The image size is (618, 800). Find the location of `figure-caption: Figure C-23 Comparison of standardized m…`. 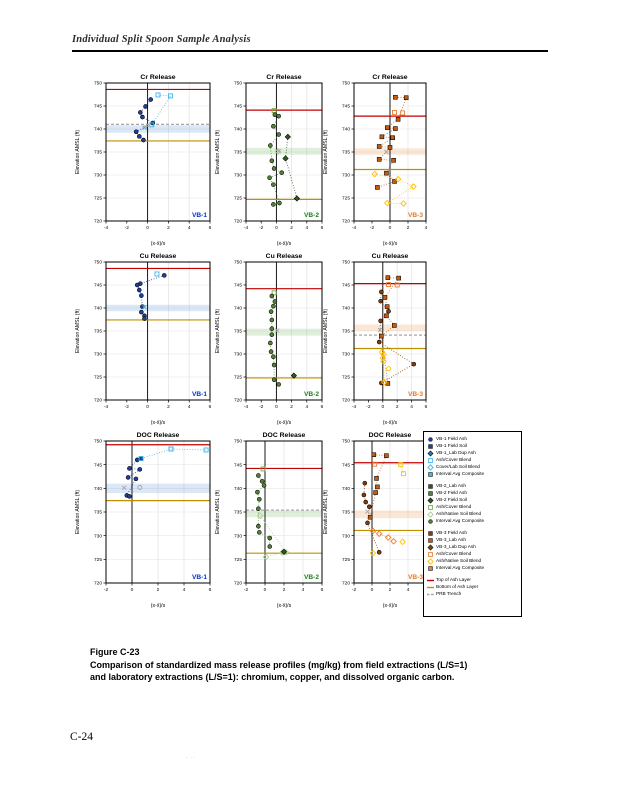

figure-caption: Figure C-23 Comparison of standardized m… is located at coordinates (315, 664).